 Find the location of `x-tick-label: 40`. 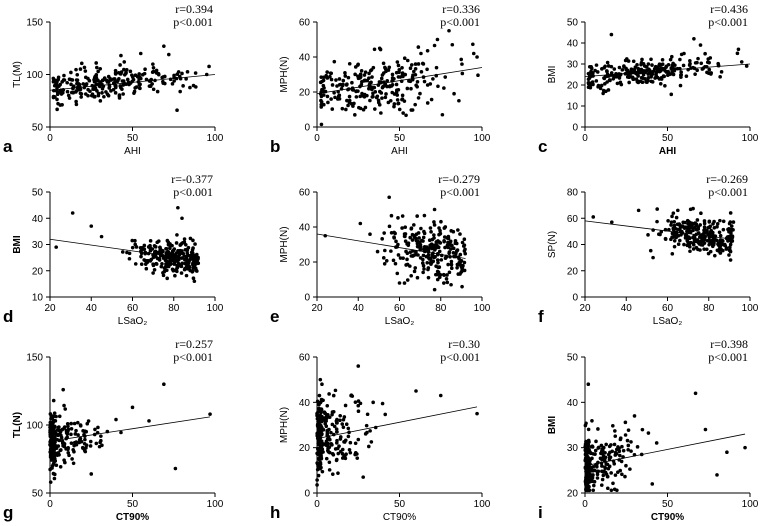

x-tick-label: 40 is located at coordinates (92, 308).